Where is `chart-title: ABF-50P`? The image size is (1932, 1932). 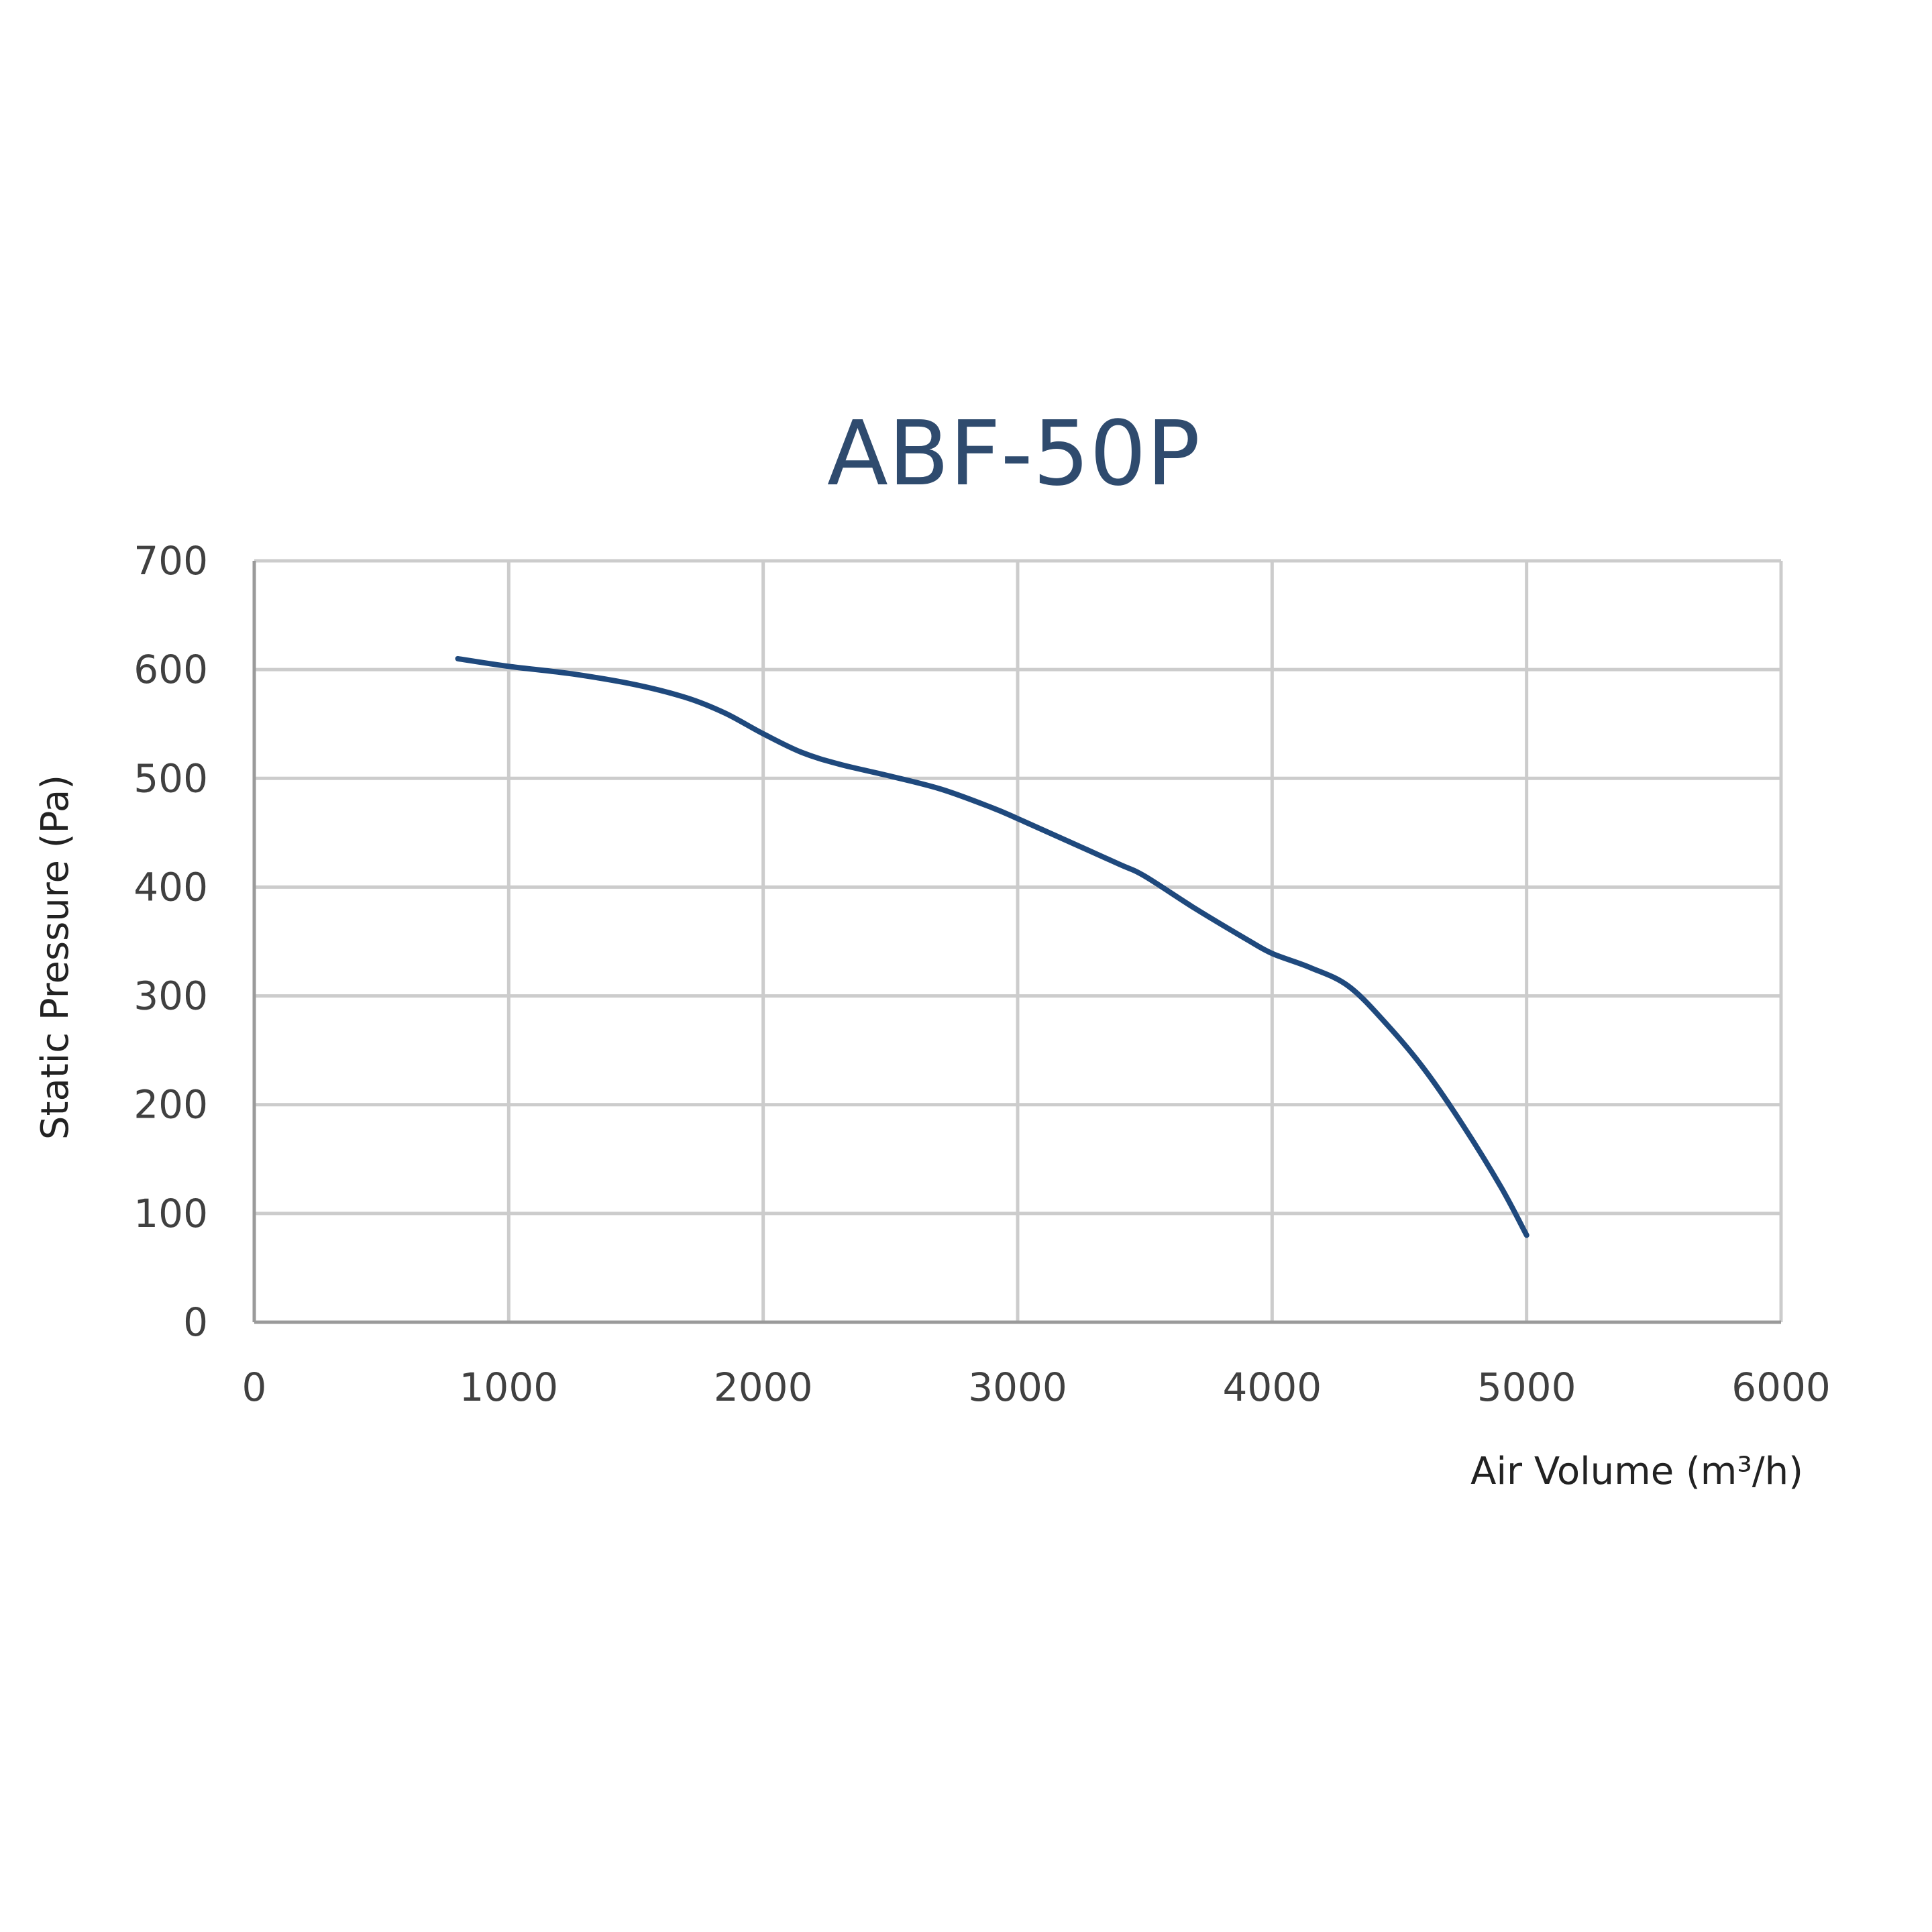
chart-title: ABF-50P is located at coordinates (1013, 454).